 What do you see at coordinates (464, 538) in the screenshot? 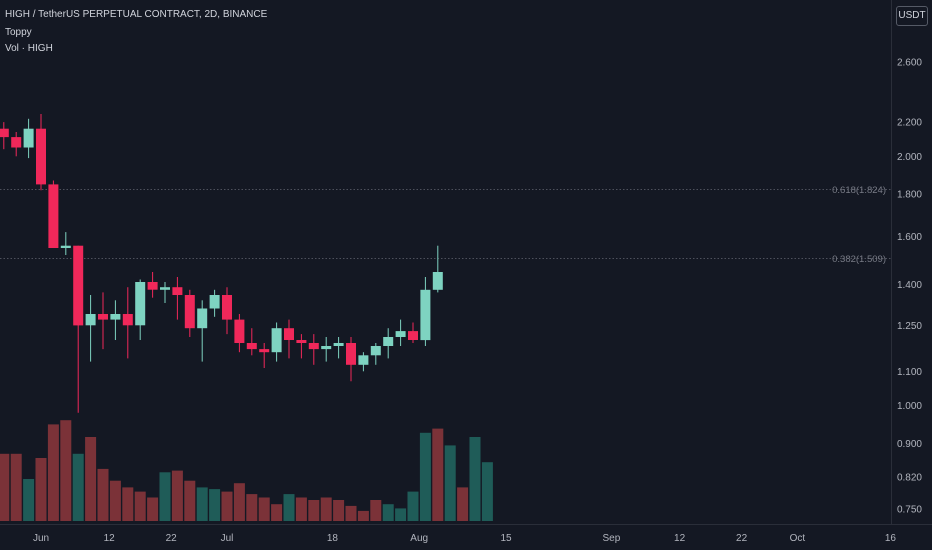
I see `time-axis: Jun 12 22 Jul 18 Aug 15 Sep 12 22 Oct 16` at bounding box center [464, 538].